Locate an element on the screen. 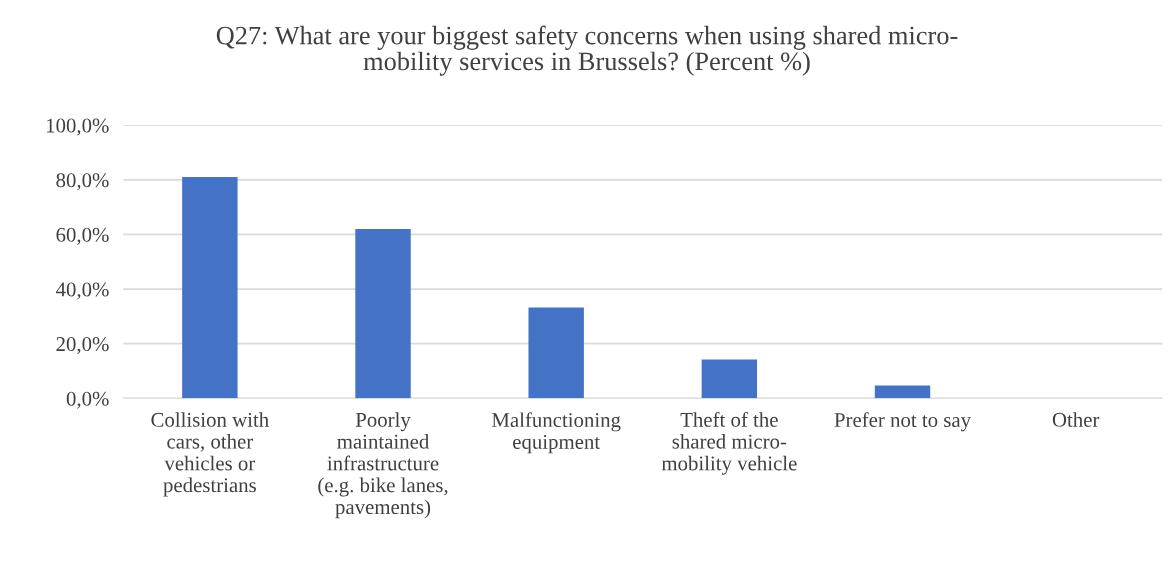  x-tick-label: Poorly maintained infrastructure (e.g. bike lanes, pavements) is located at coordinates (383, 465).